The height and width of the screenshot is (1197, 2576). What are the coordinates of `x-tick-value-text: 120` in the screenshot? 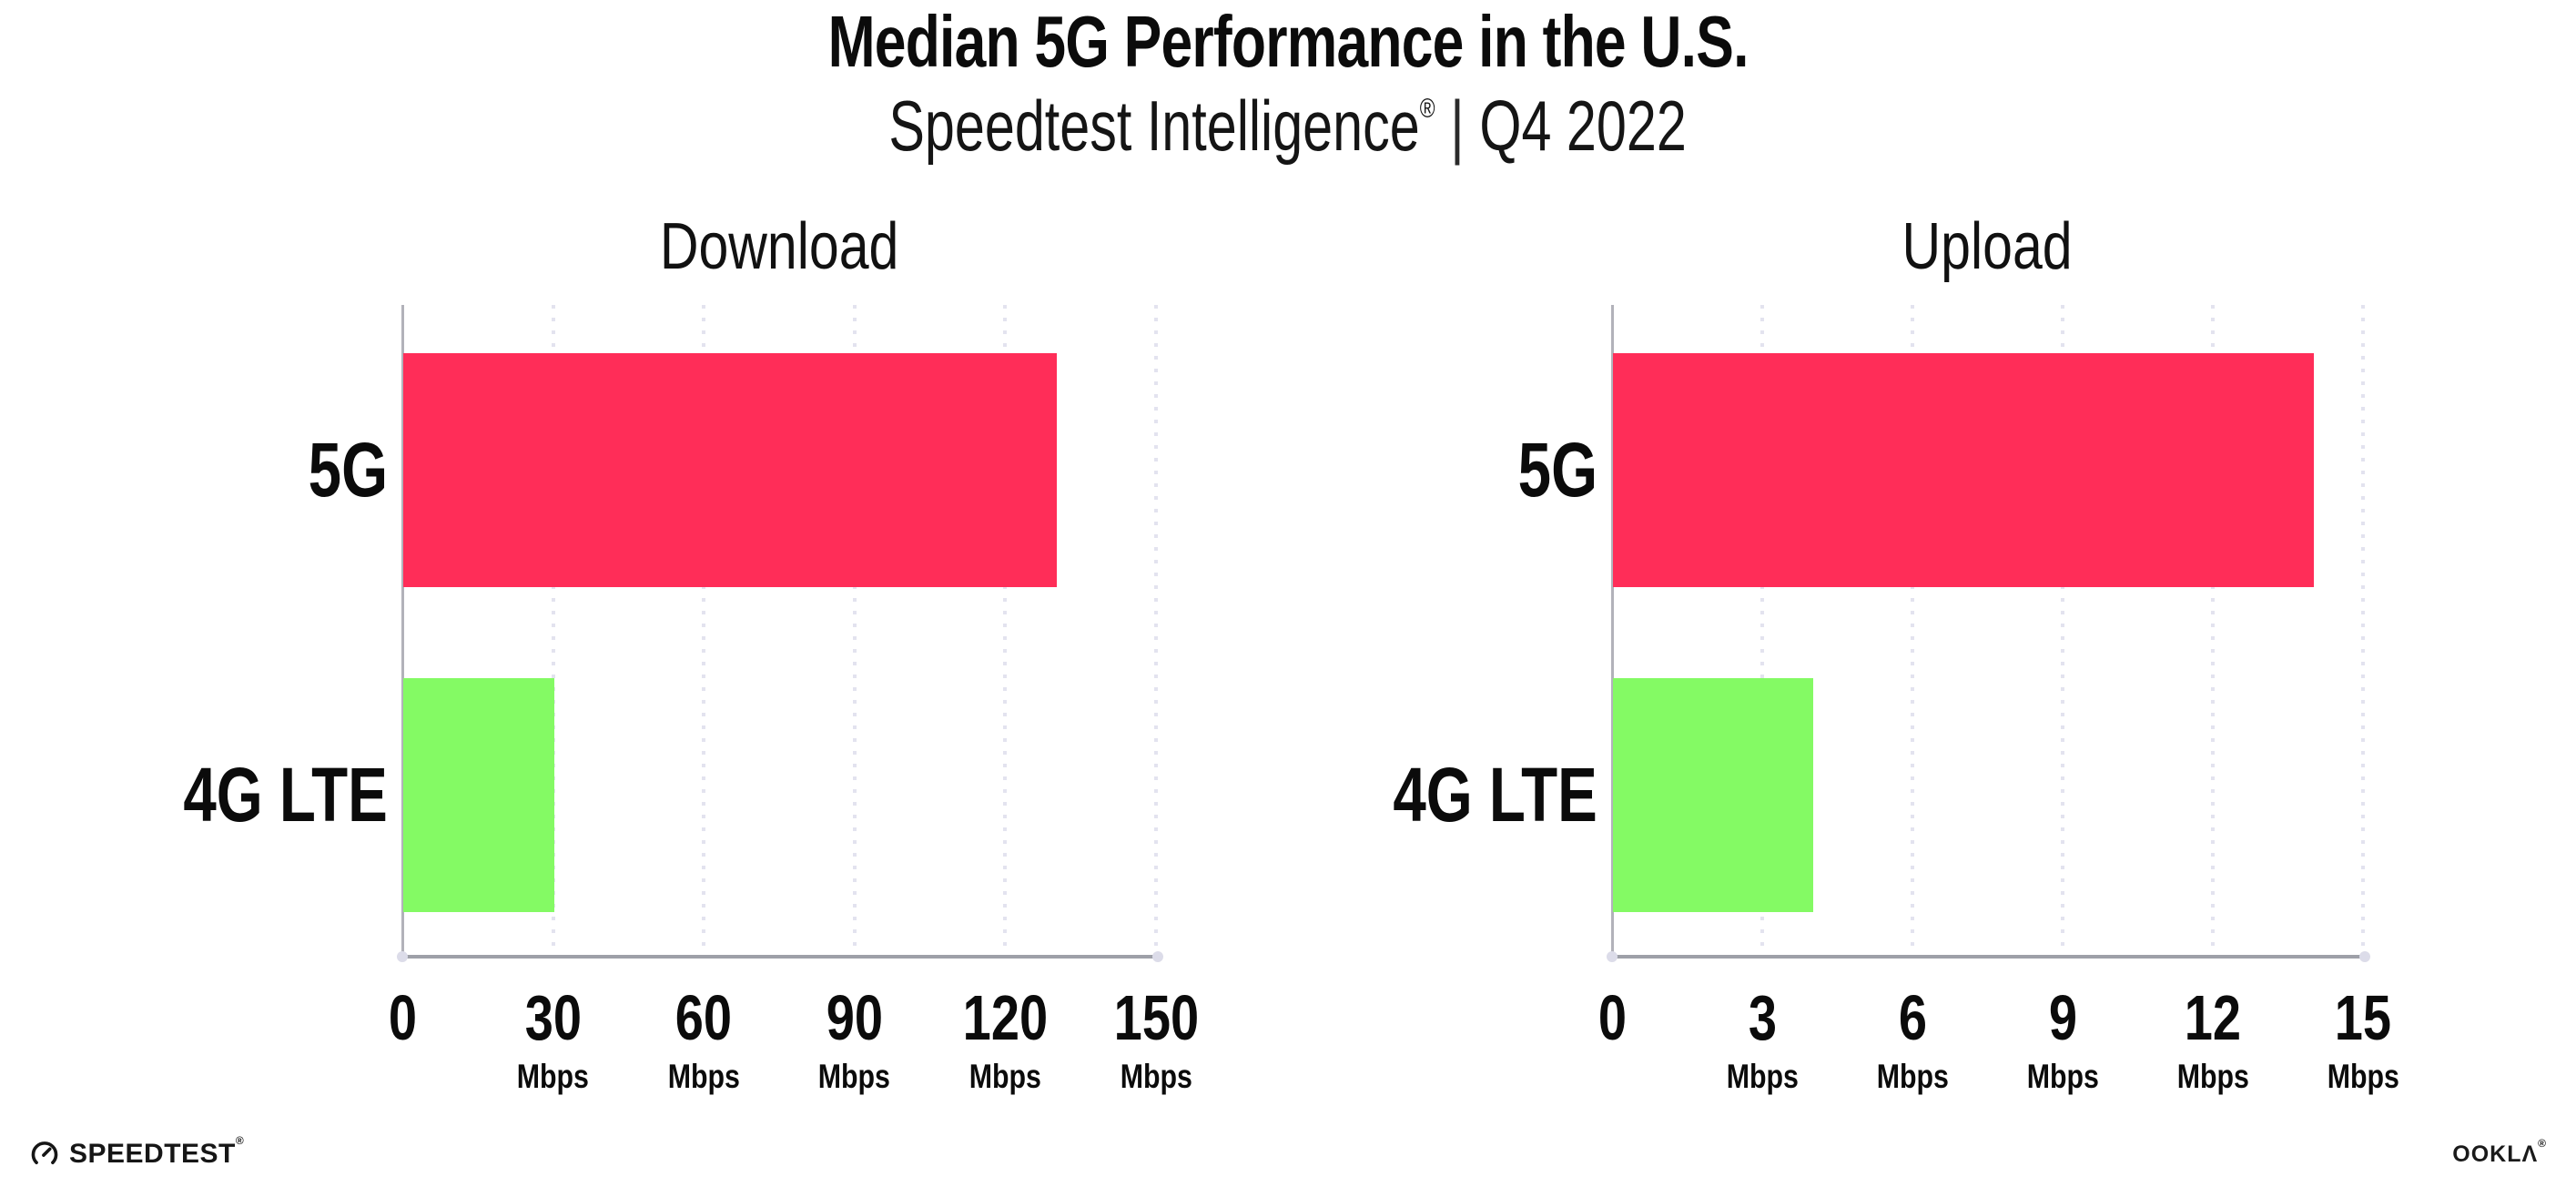 It's located at (1005, 1018).